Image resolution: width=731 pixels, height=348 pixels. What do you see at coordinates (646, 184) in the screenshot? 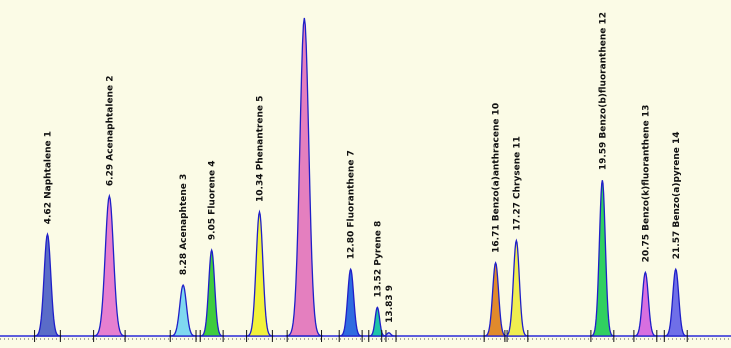
I see `peak-label-13: 20.75 Benzo(k)fluoranthene 13` at bounding box center [646, 184].